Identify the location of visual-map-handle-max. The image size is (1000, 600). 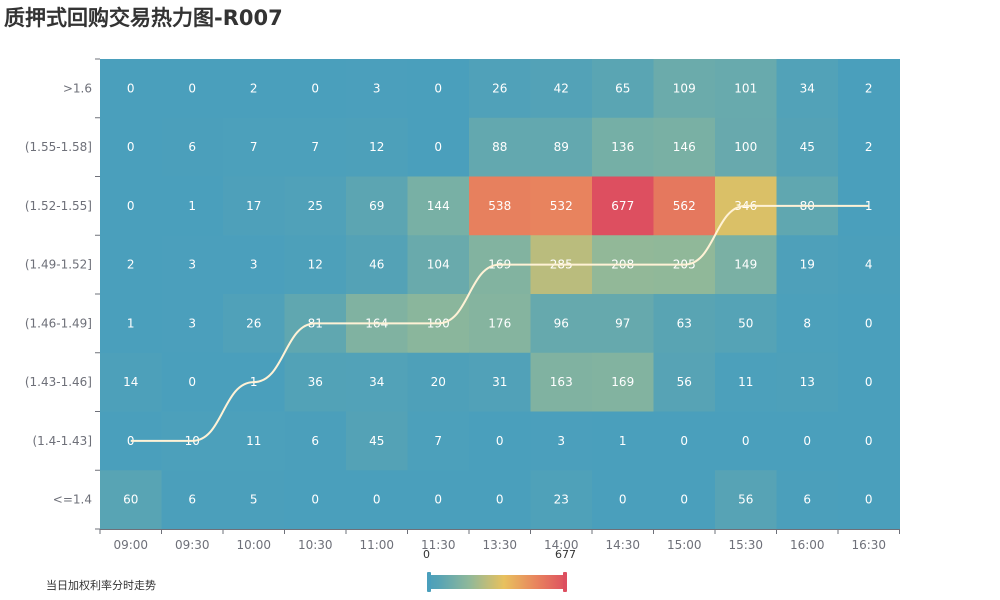
(565, 582).